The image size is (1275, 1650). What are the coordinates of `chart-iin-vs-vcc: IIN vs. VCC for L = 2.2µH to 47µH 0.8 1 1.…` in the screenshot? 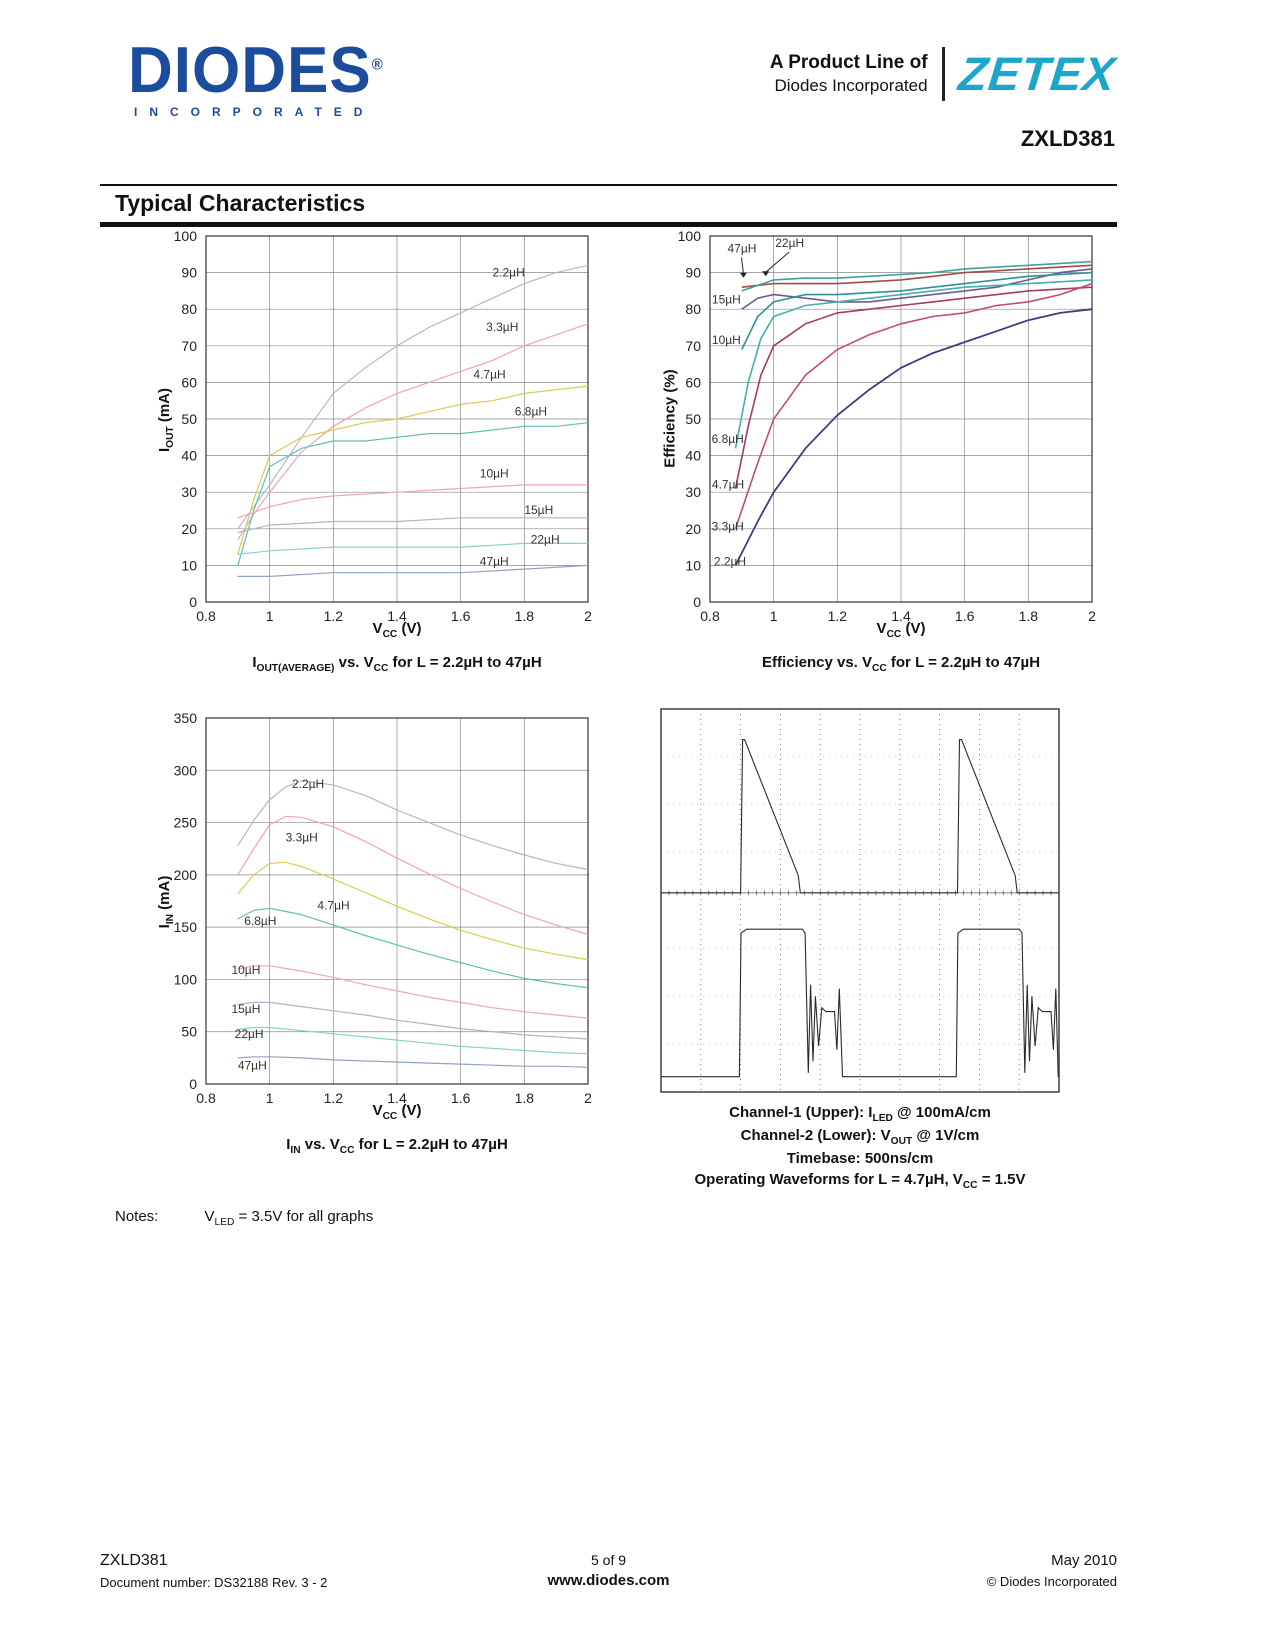 It's located at (383, 945).